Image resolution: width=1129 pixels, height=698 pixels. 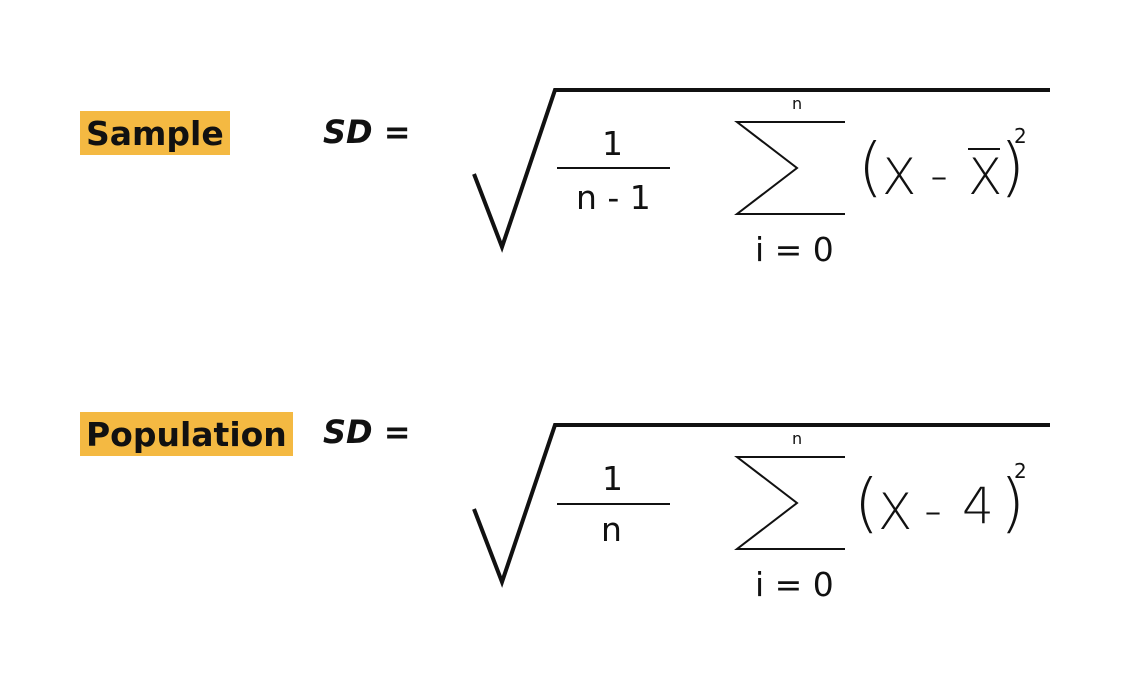 What do you see at coordinates (789, 503) in the screenshot?
I see `population-summation-sigma` at bounding box center [789, 503].